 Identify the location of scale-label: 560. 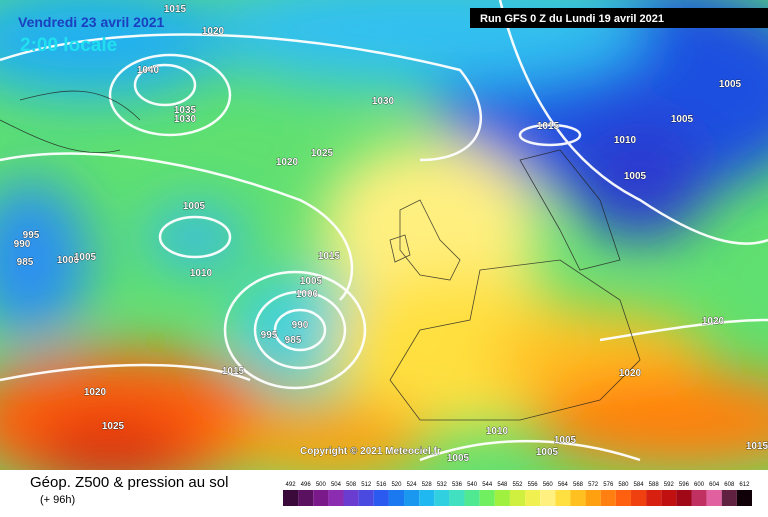
(548, 485).